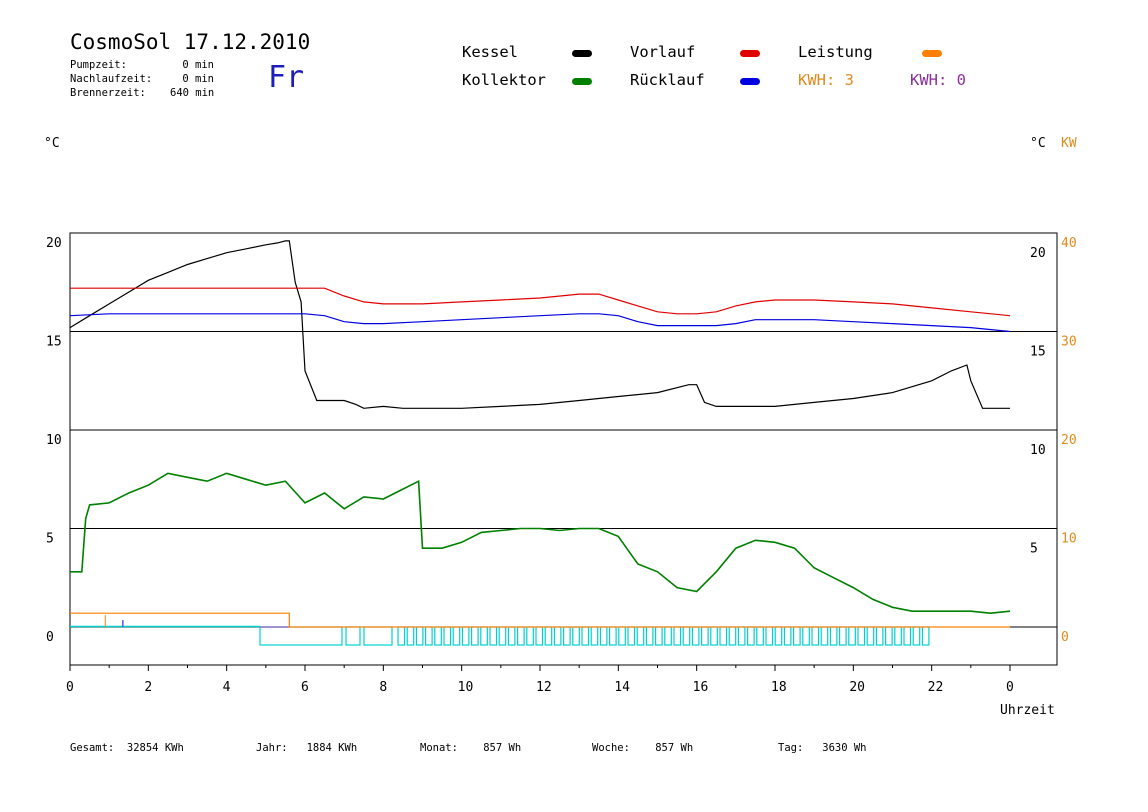  Describe the element at coordinates (826, 80) in the screenshot. I see `legend-kwh-solar: KWH: 3` at that location.